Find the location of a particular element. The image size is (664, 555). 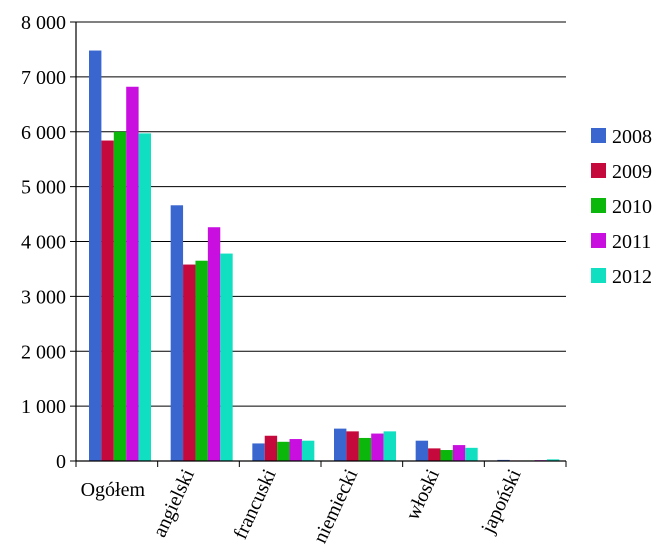

legend-label-2011: 2011 is located at coordinates (631, 242).